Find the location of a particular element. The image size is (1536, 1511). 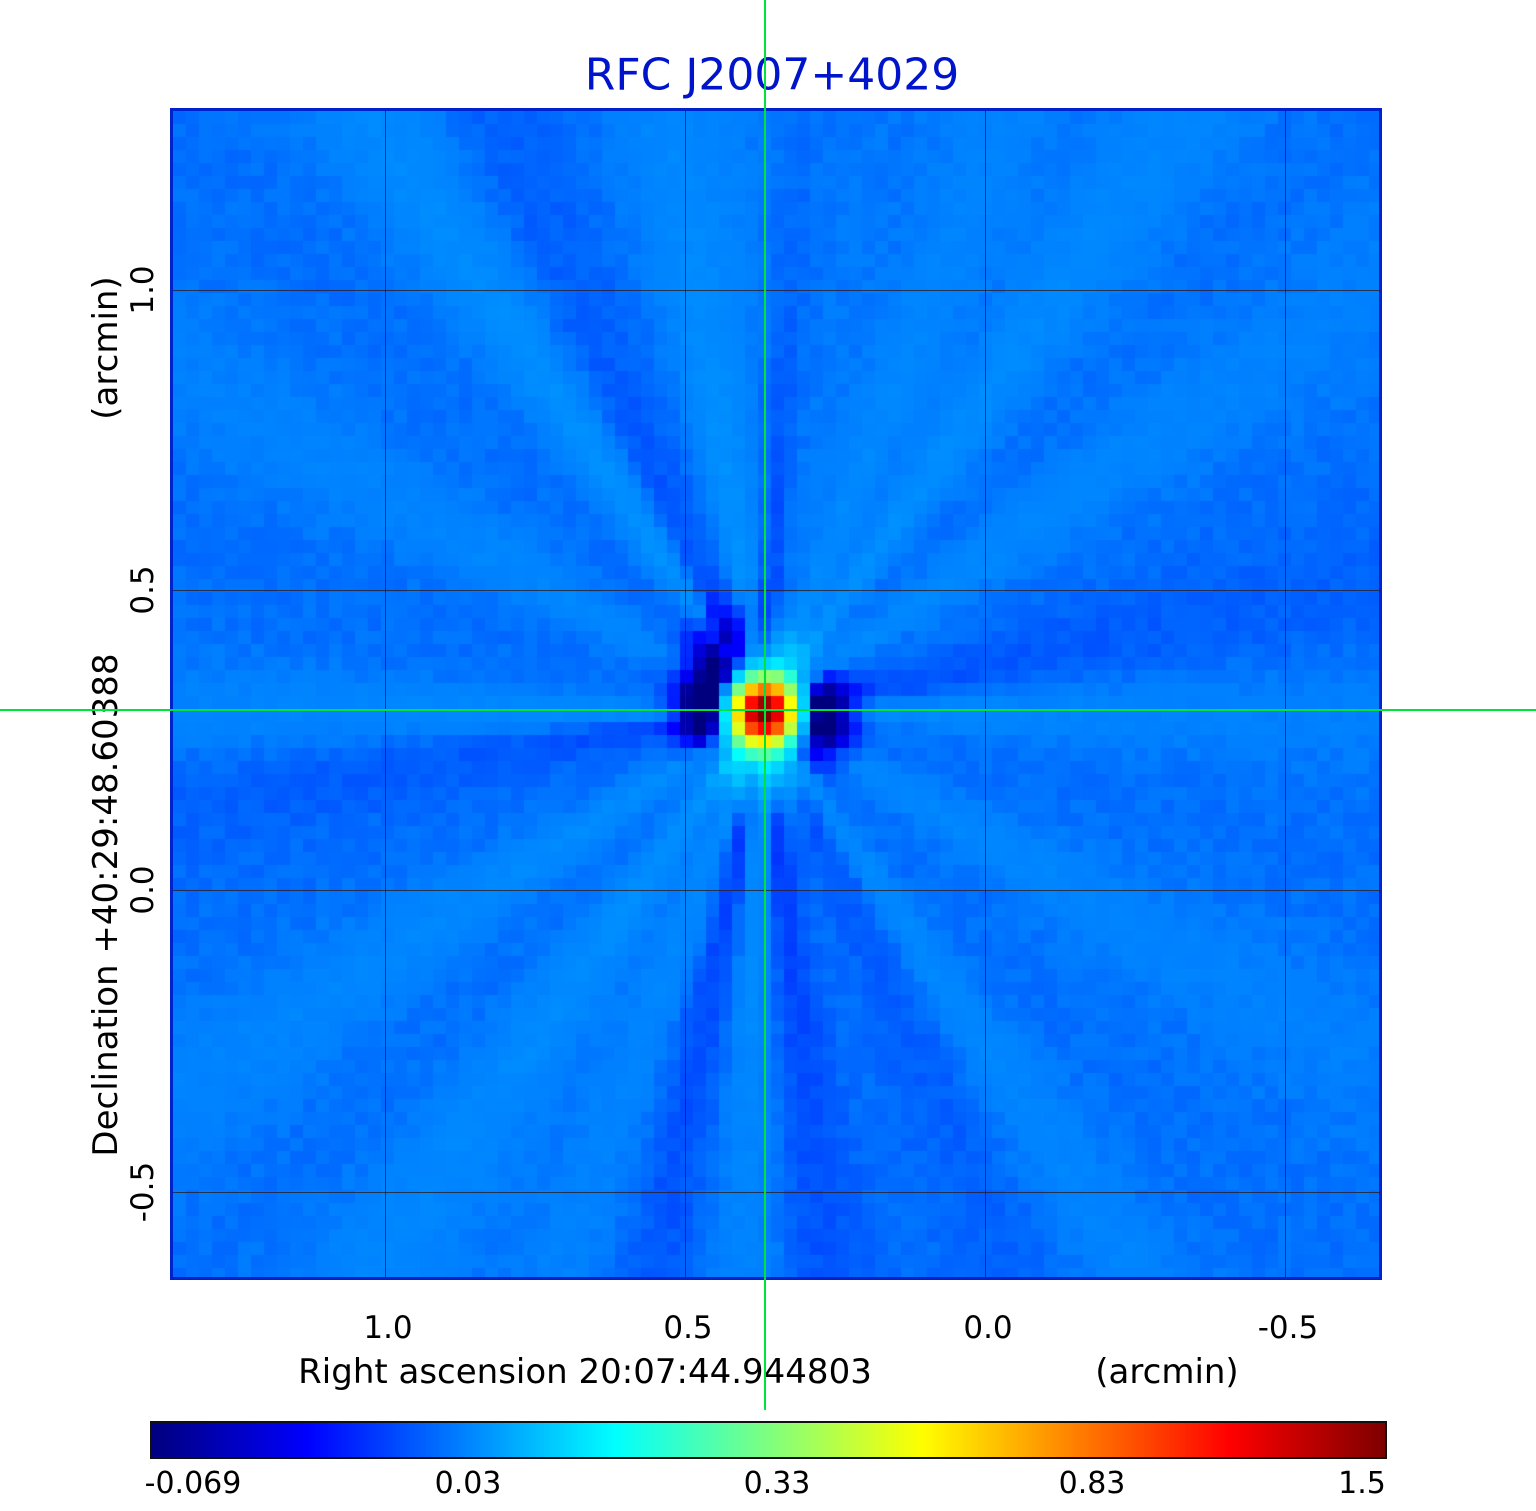

colorbar-tick-0: -0.069 is located at coordinates (193, 1483).